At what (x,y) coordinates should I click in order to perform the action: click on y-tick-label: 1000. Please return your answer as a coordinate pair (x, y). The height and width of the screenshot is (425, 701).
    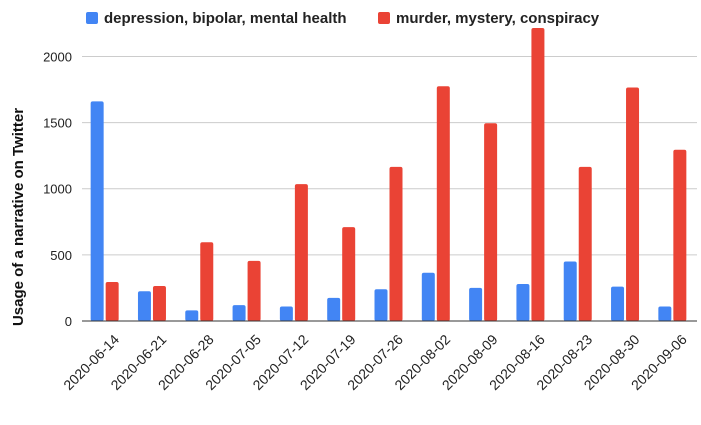
    Looking at the image, I should click on (57, 189).